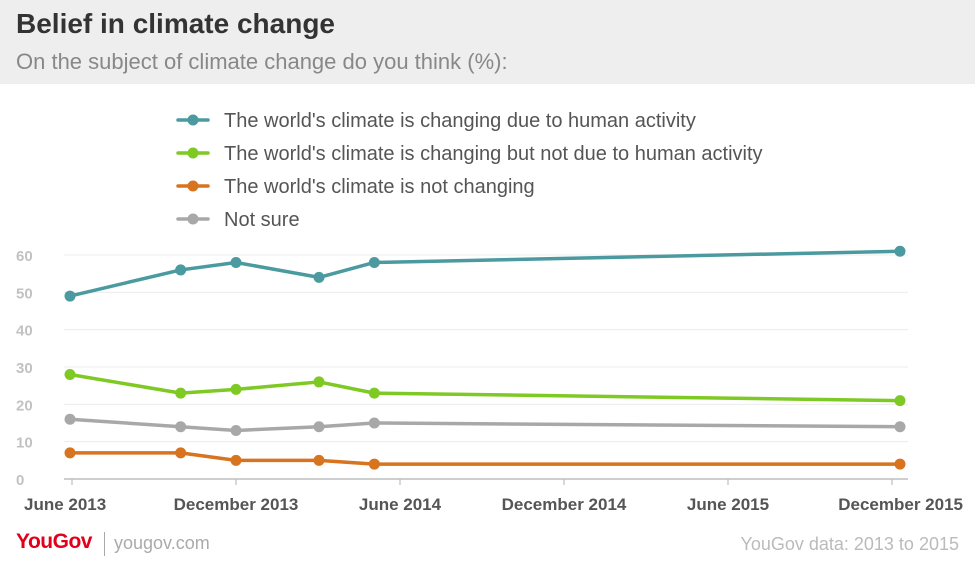 The image size is (975, 562). What do you see at coordinates (20, 480) in the screenshot?
I see `y-tick-label: 0` at bounding box center [20, 480].